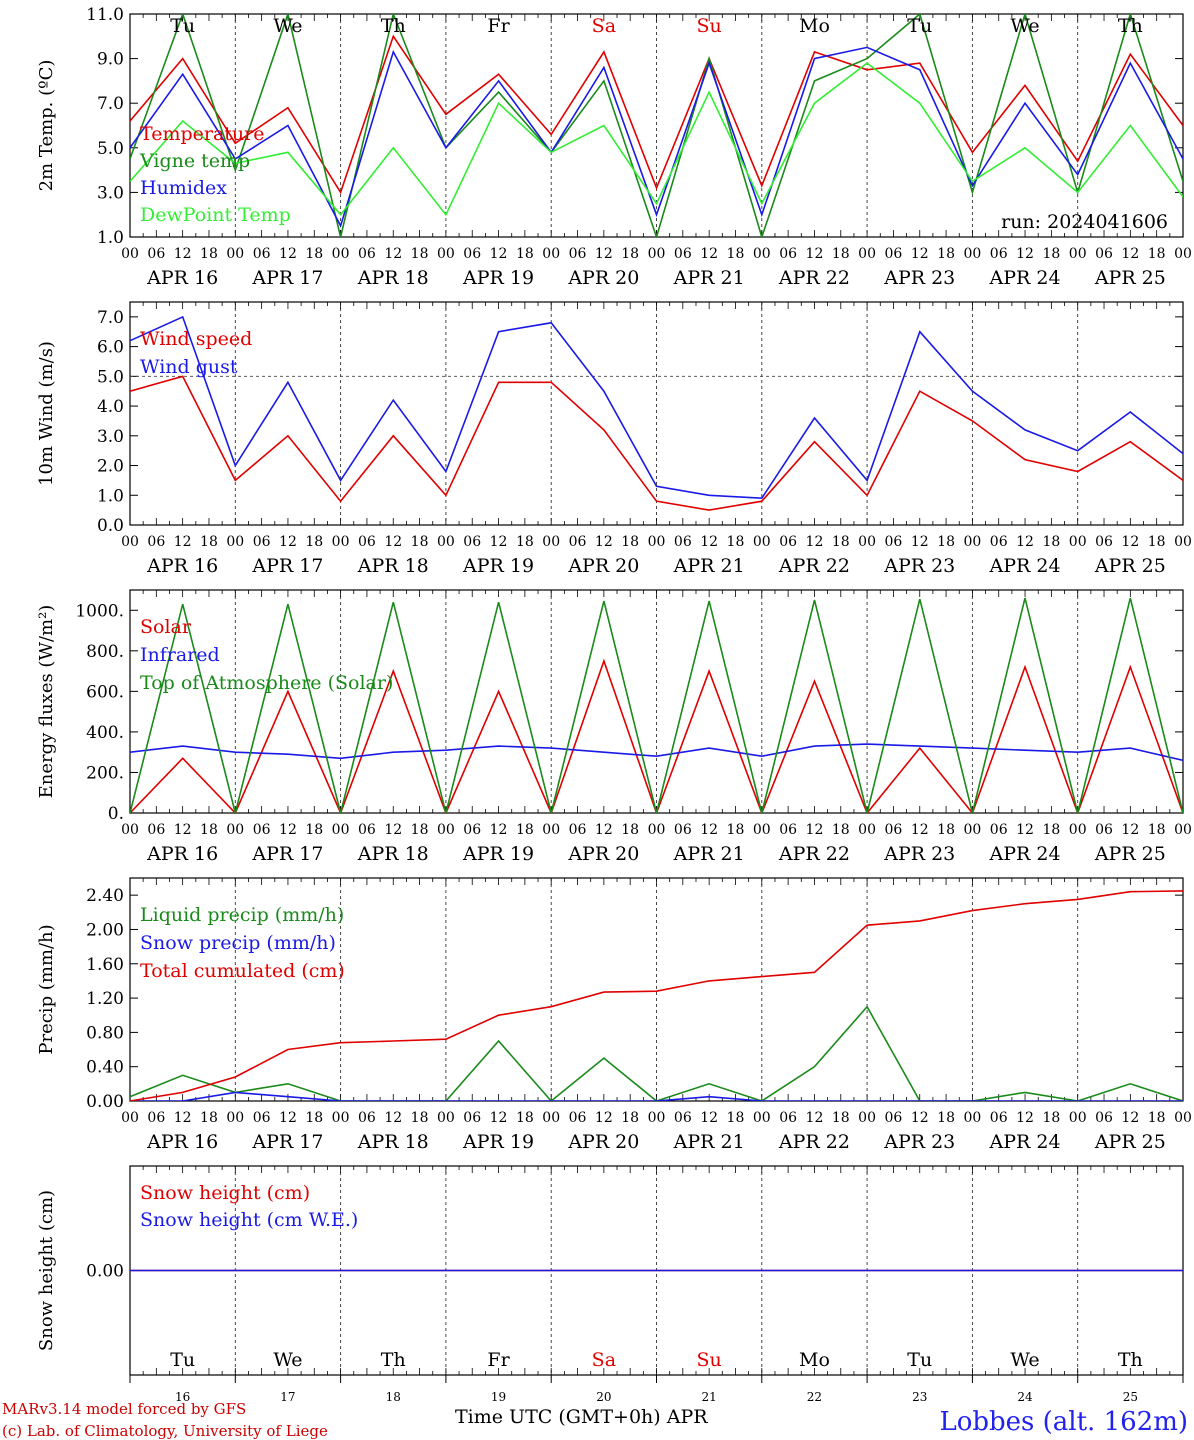 Image resolution: width=1194 pixels, height=1440 pixels. What do you see at coordinates (656, 139) in the screenshot?
I see `series-line-dewpoint-temp` at bounding box center [656, 139].